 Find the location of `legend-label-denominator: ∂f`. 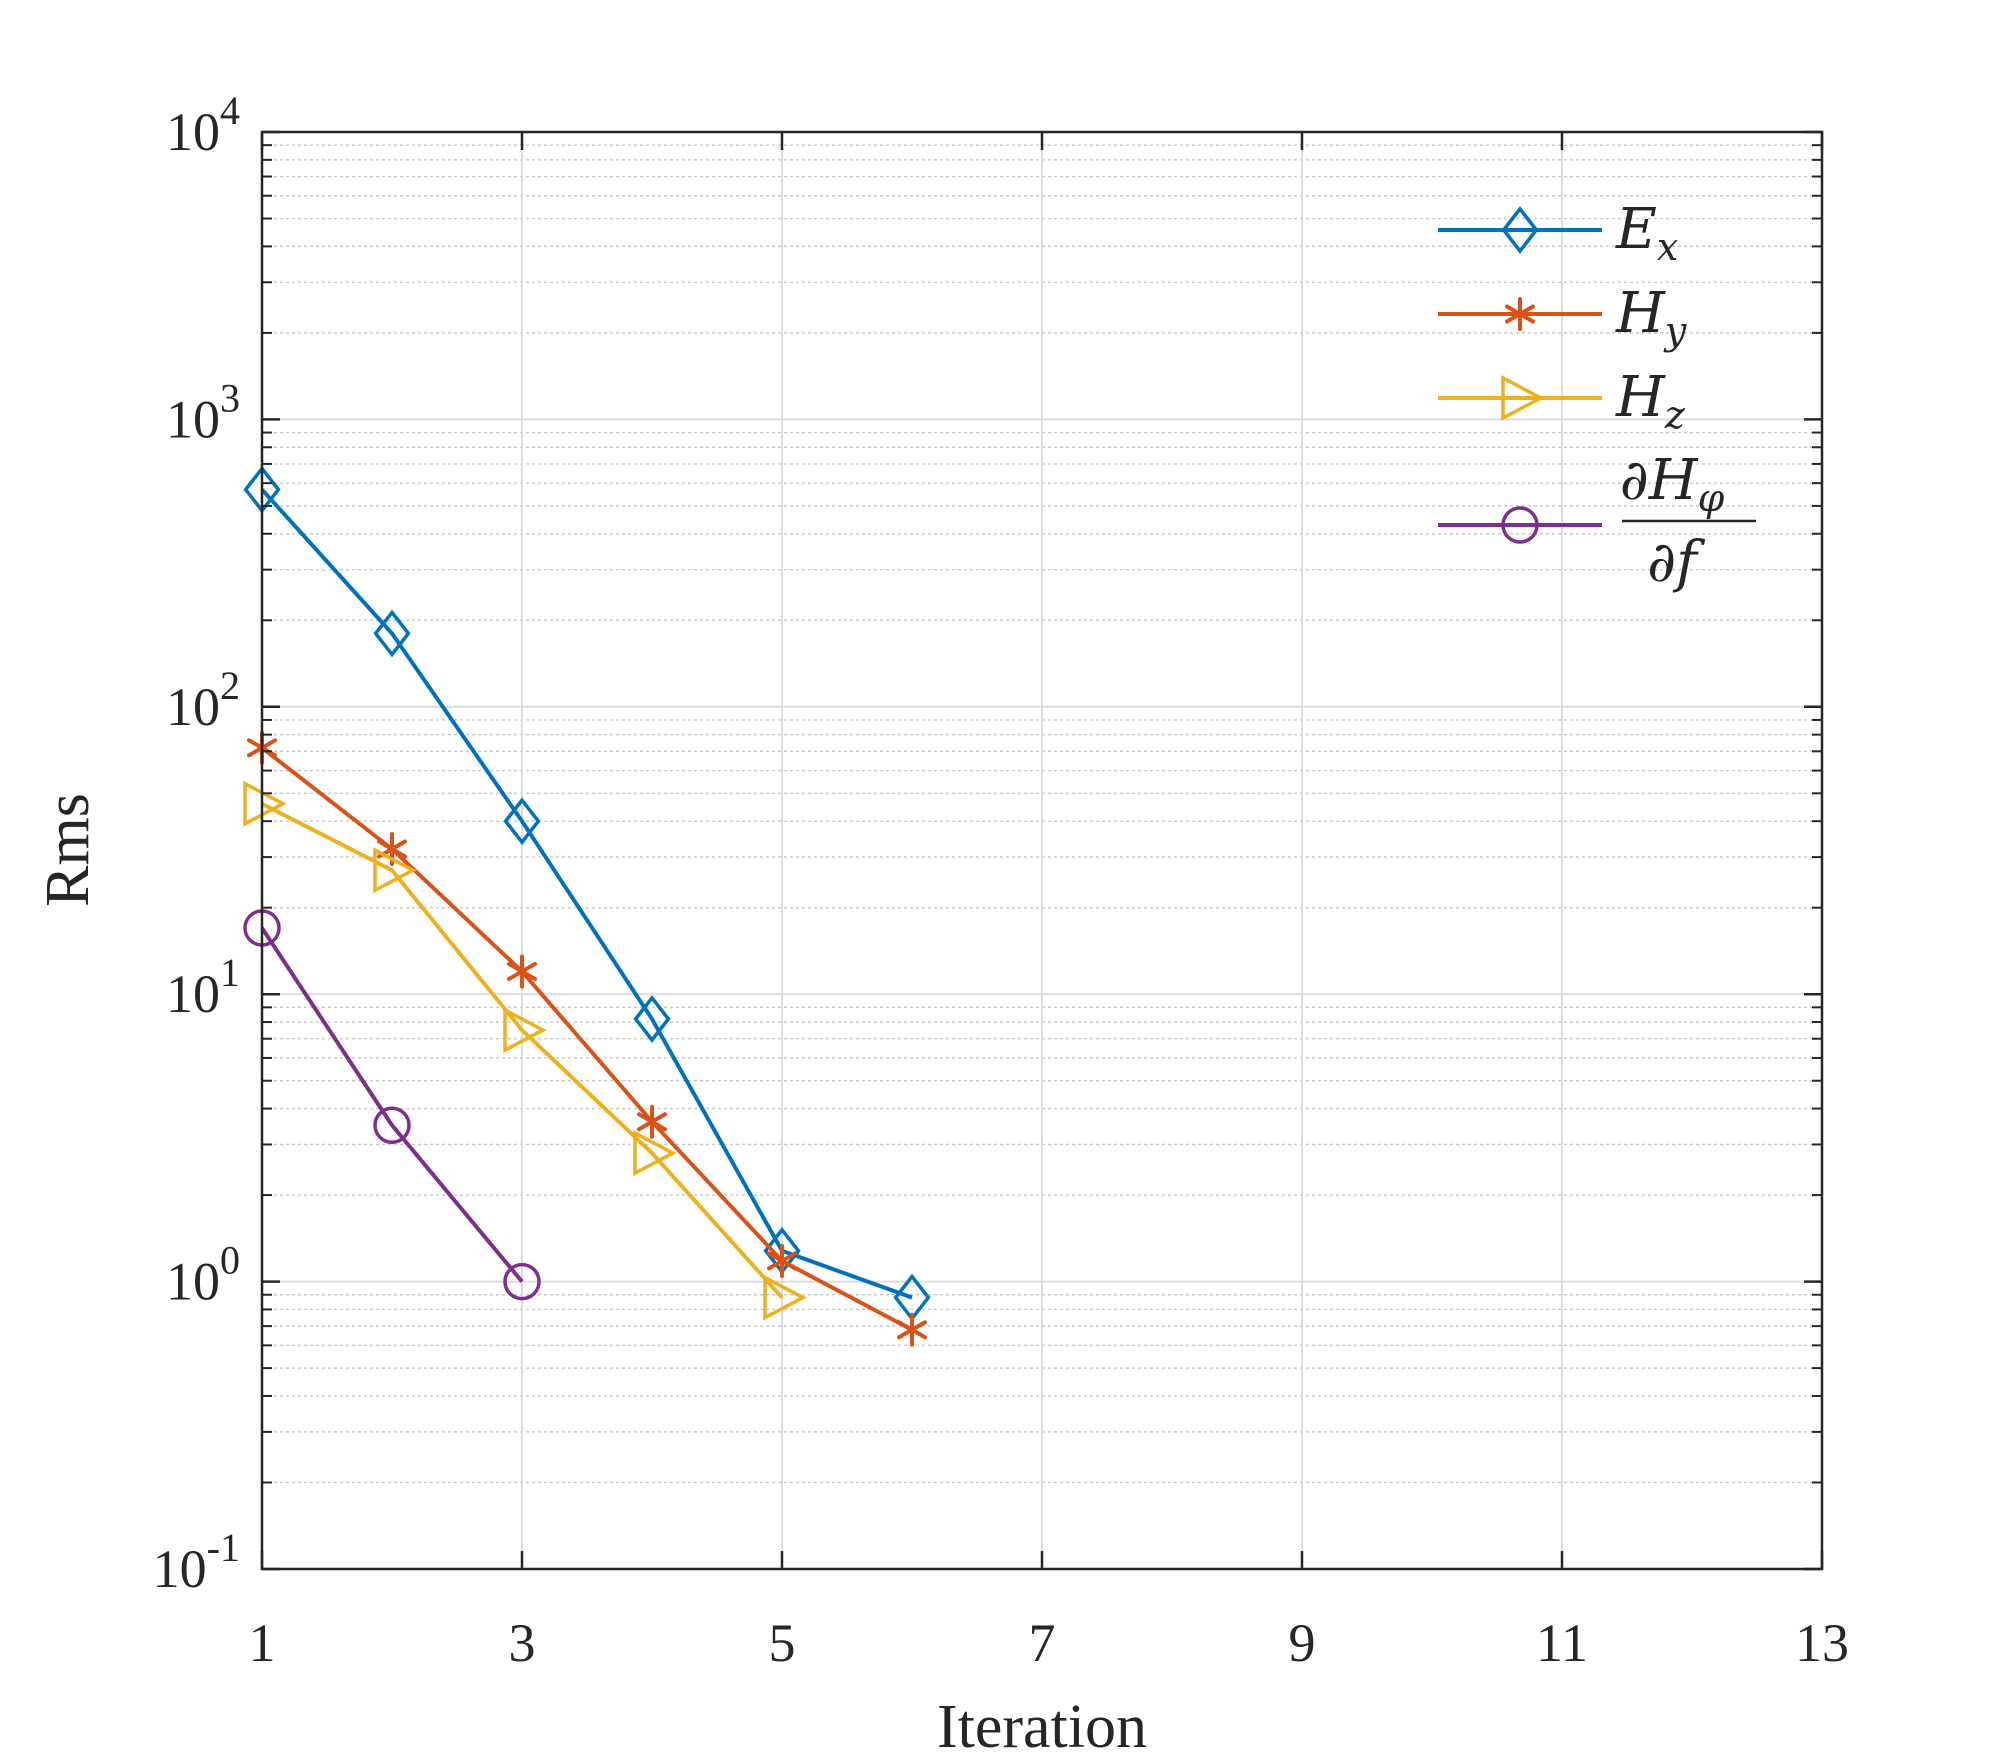

legend-label-denominator: ∂f is located at coordinates (1676, 562).